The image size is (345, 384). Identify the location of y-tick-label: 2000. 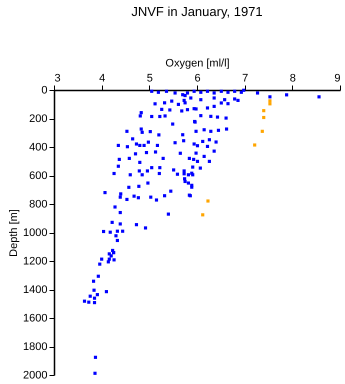
(35, 376).